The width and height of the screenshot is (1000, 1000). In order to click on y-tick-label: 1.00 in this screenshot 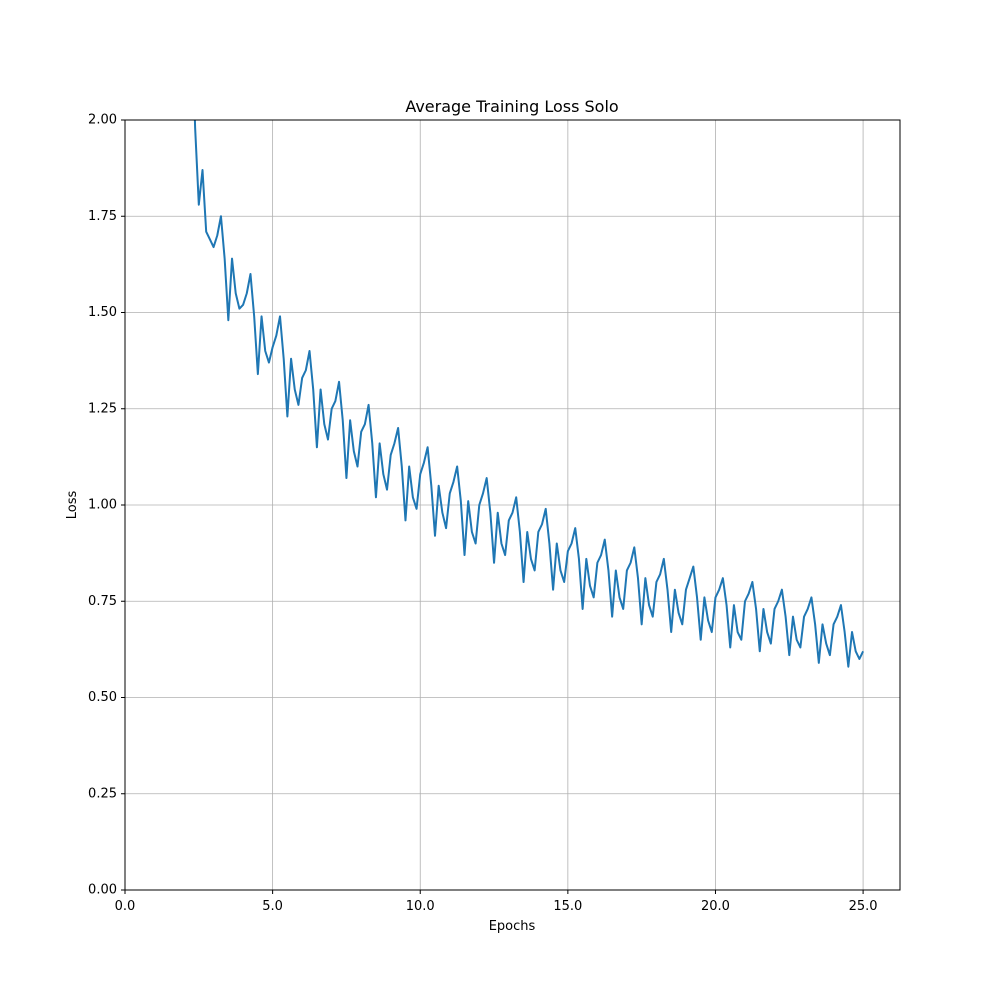, I will do `click(102, 505)`.